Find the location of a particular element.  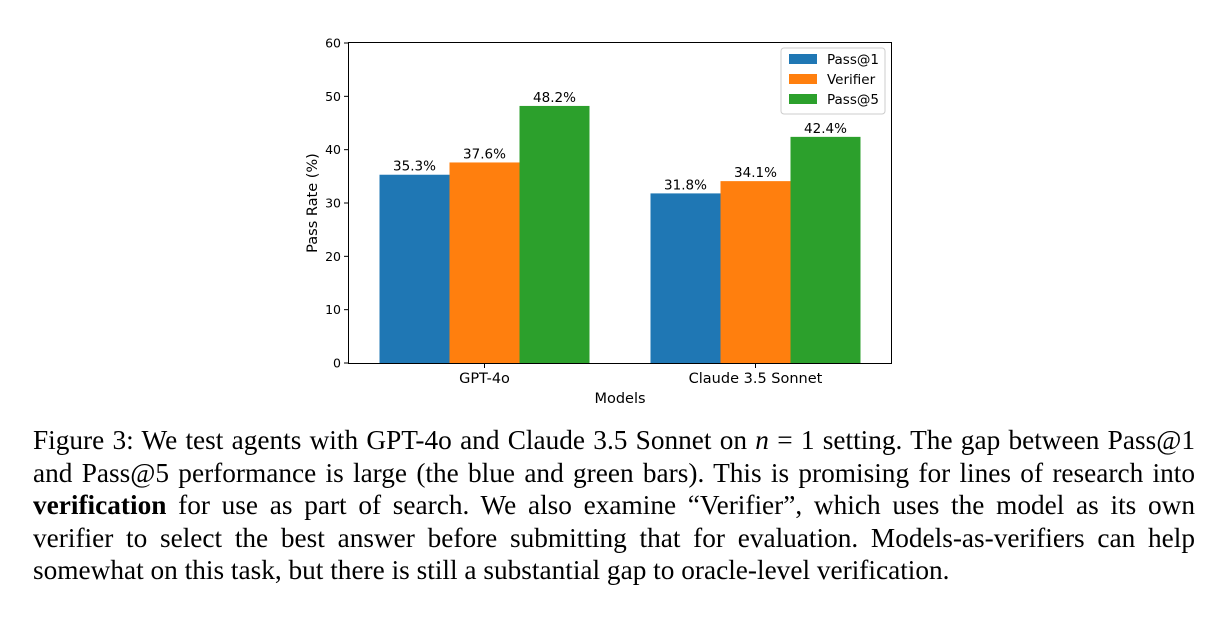

y-tick-label: 30 is located at coordinates (333, 203).